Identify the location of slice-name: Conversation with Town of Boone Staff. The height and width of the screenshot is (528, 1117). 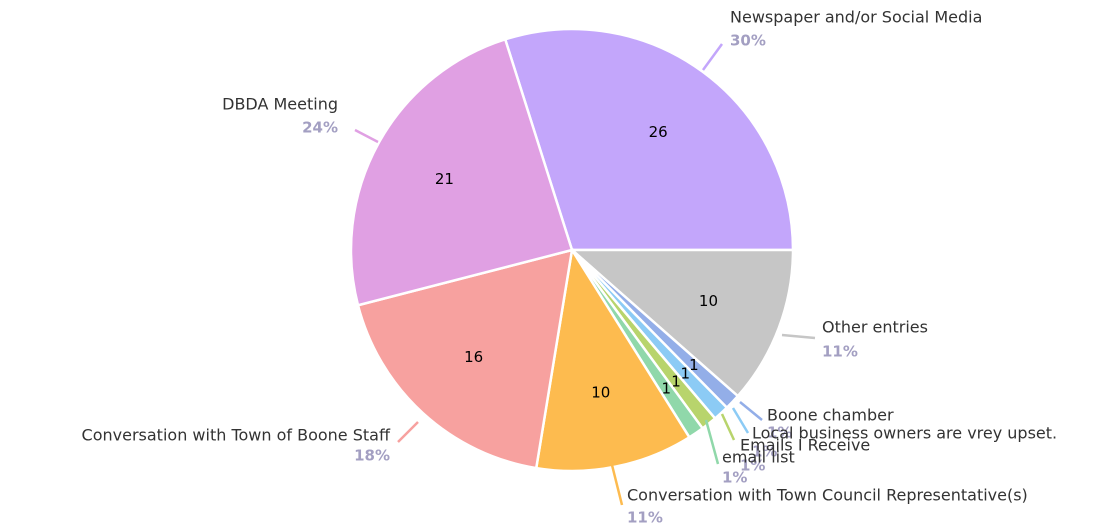
(236, 435).